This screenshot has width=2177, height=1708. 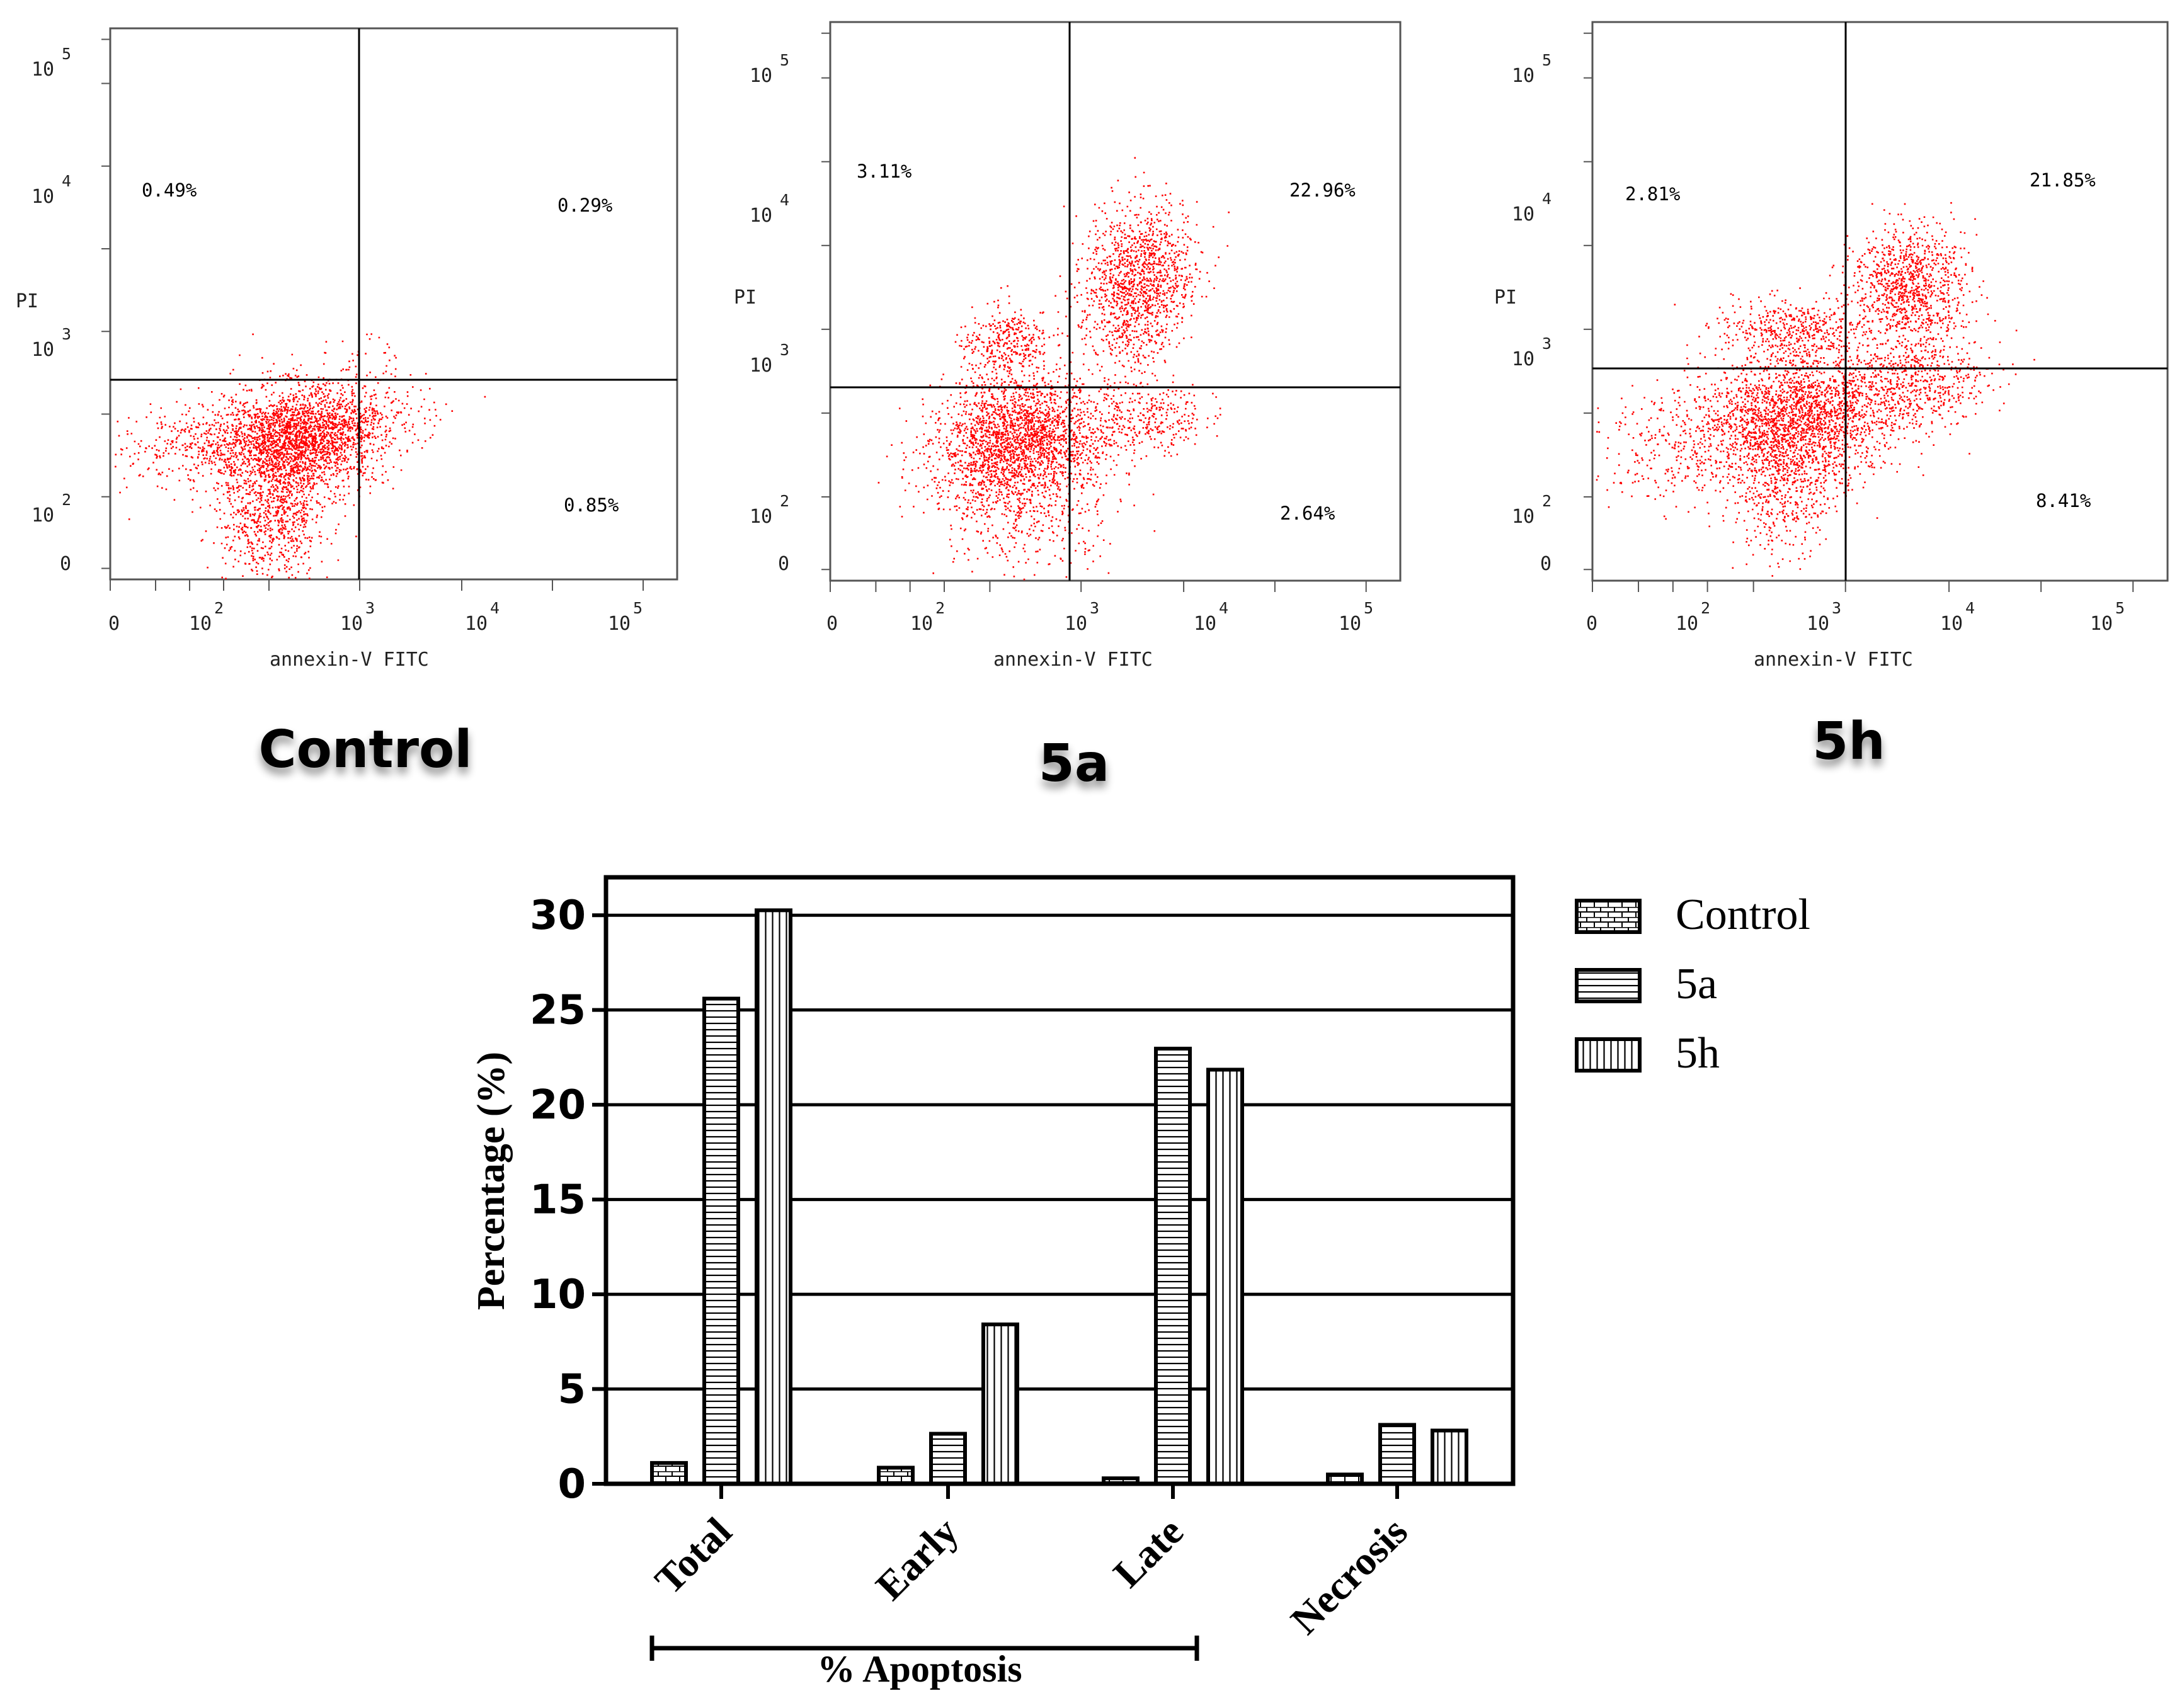 What do you see at coordinates (1074, 764) in the screenshot?
I see `panel-caption-5a: 5a` at bounding box center [1074, 764].